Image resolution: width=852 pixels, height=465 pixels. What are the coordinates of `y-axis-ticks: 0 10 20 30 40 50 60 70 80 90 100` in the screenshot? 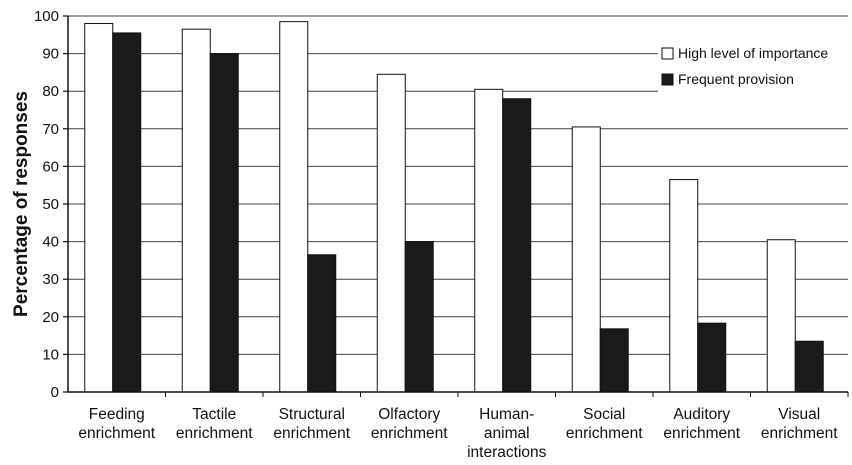 It's located at (51, 204).